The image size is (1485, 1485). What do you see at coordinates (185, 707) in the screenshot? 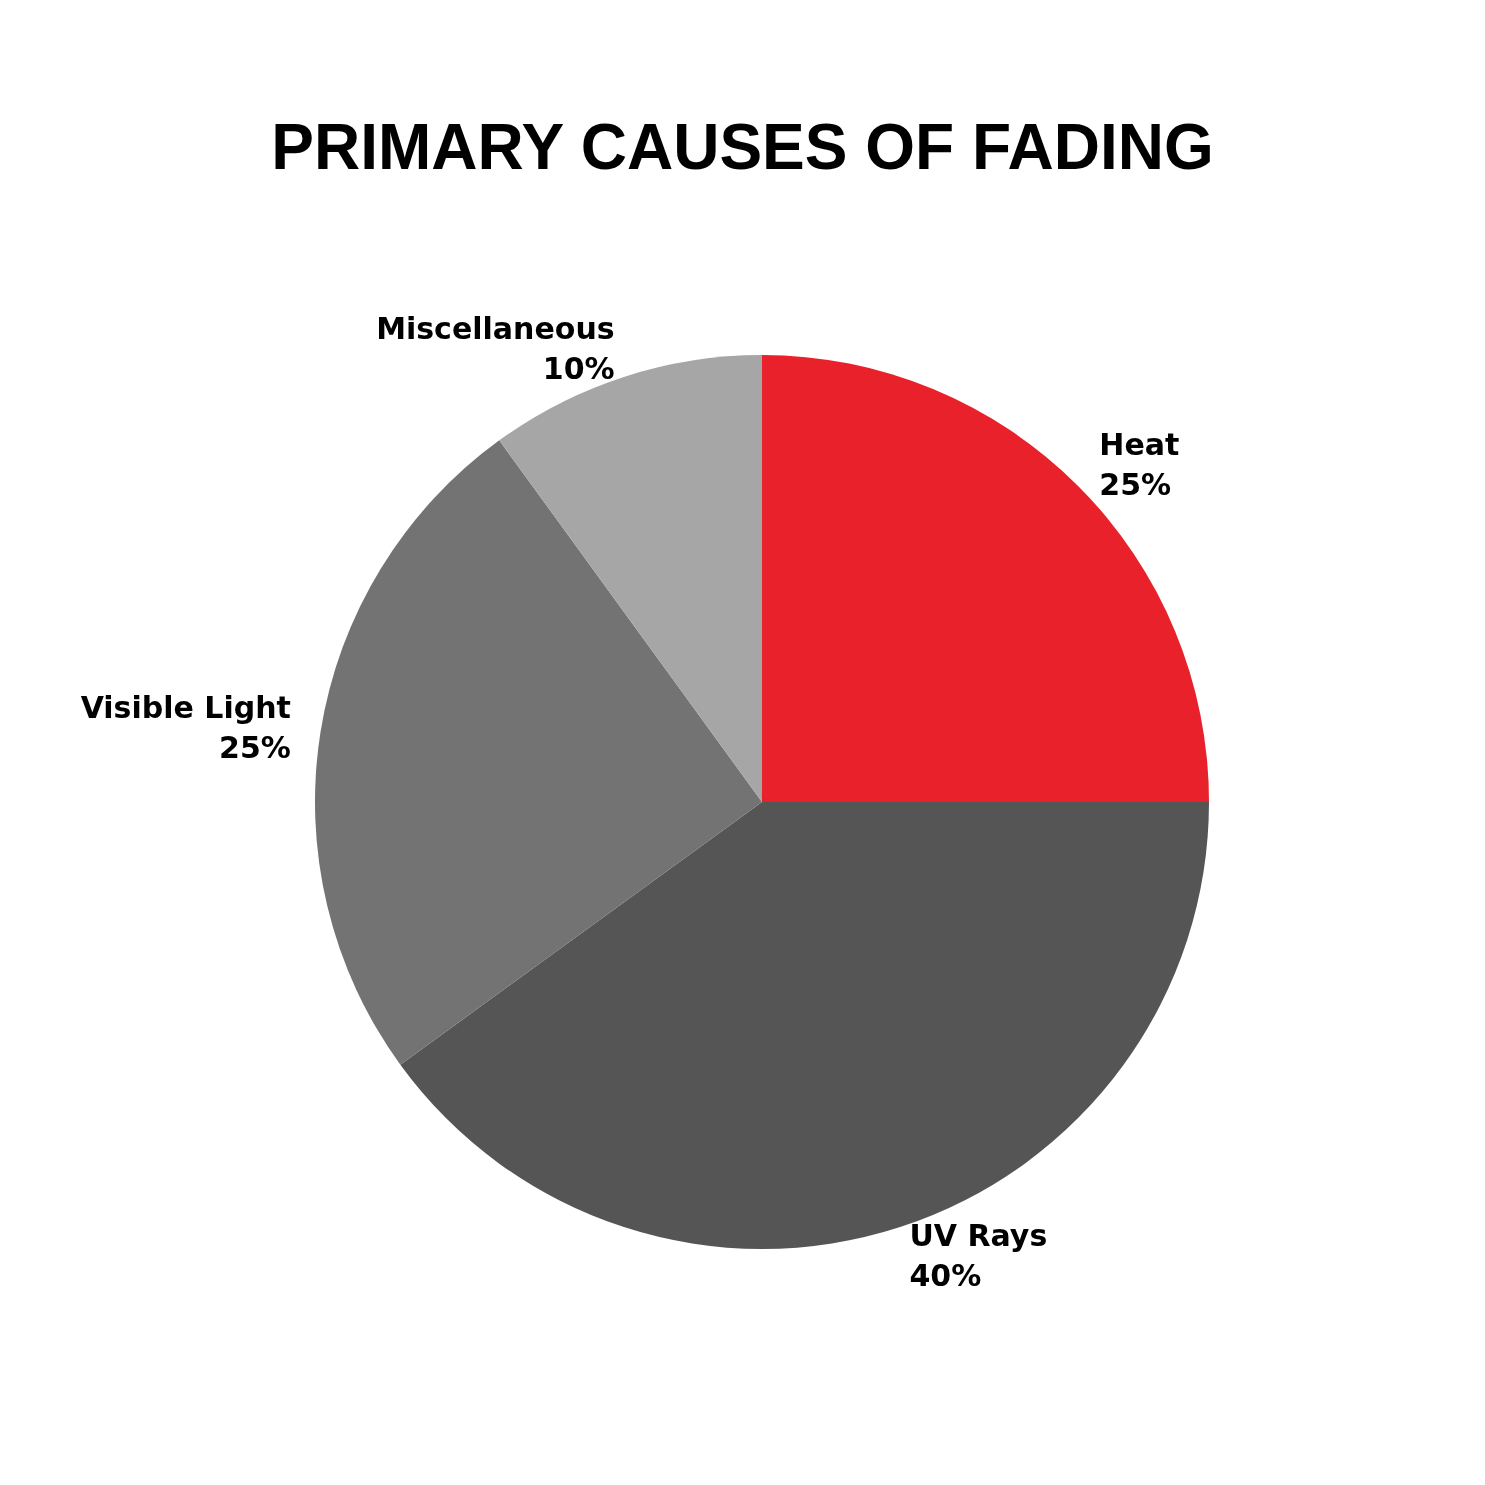
I see `slice-label: Visible Light` at bounding box center [185, 707].